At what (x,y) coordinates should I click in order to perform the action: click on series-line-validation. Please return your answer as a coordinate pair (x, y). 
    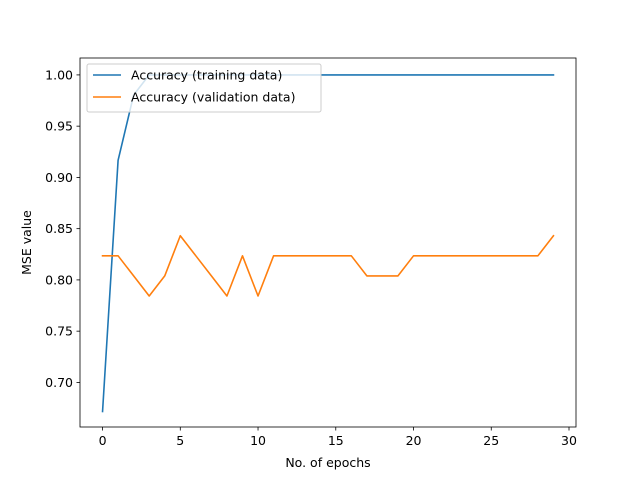
    Looking at the image, I should click on (328, 265).